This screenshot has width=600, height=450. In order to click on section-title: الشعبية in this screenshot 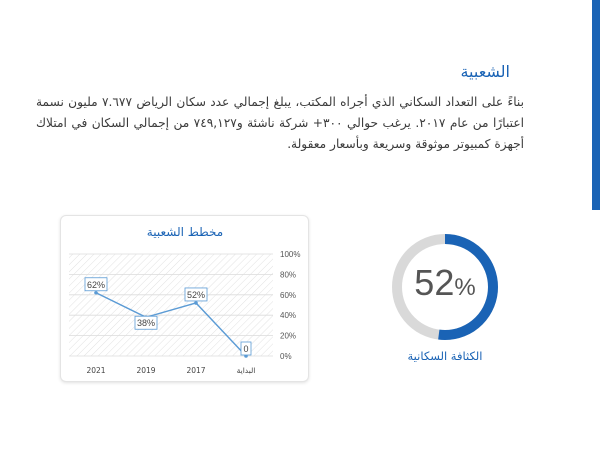, I will do `click(485, 71)`.